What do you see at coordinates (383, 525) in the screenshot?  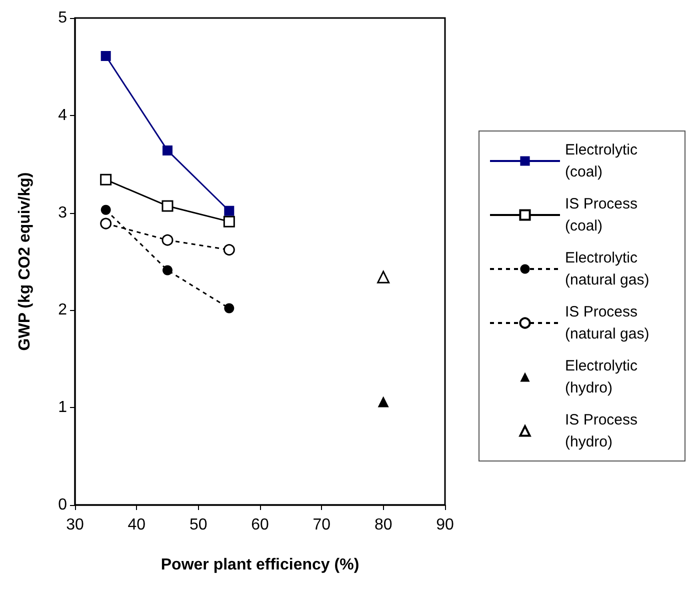 I see `x-tick-label: 80` at bounding box center [383, 525].